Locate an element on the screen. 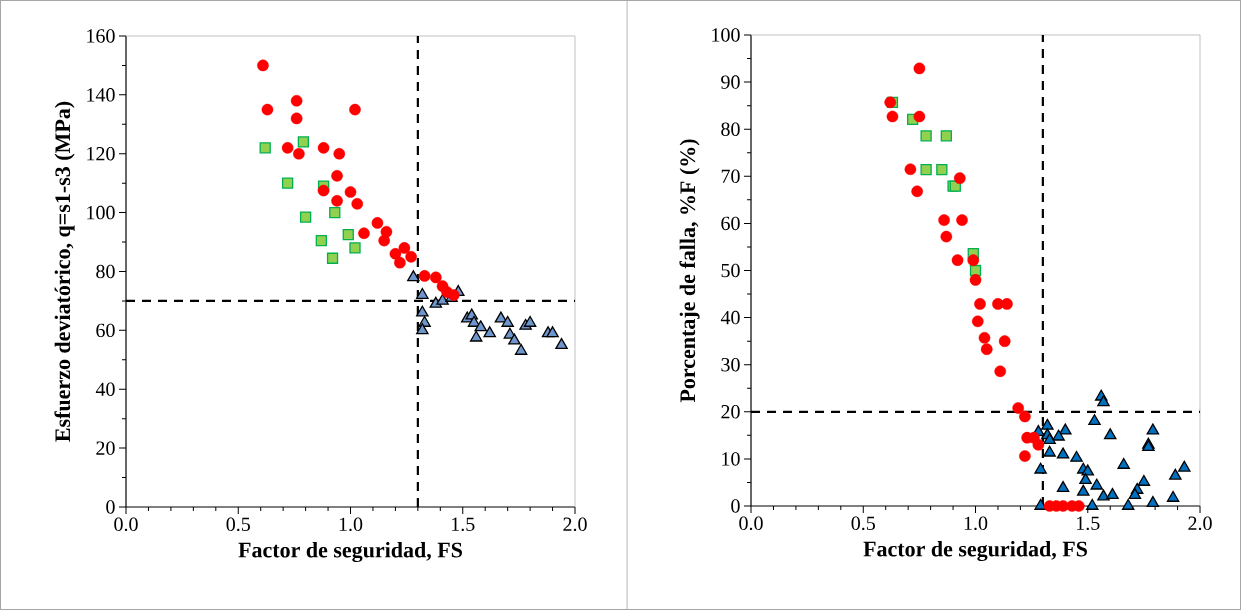  y-axis-title: Porcentaje de falla, %F (%) is located at coordinates (689, 271).